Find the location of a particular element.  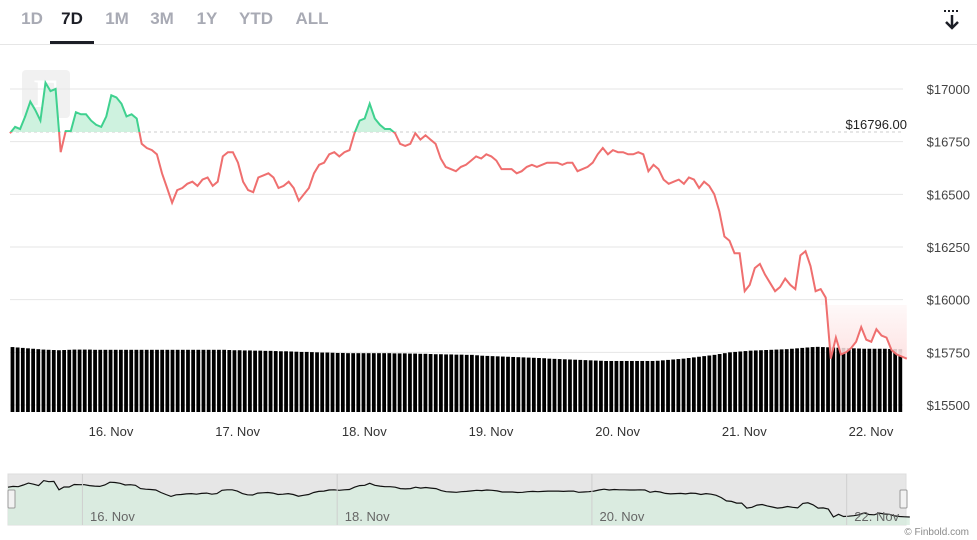

x-tick-label: 17. Nov is located at coordinates (237, 431).